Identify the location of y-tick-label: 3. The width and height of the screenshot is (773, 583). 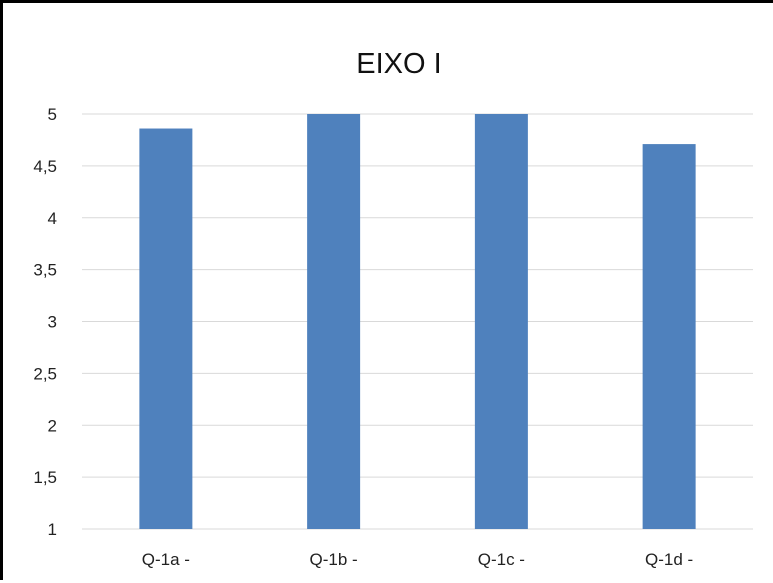
(52, 322).